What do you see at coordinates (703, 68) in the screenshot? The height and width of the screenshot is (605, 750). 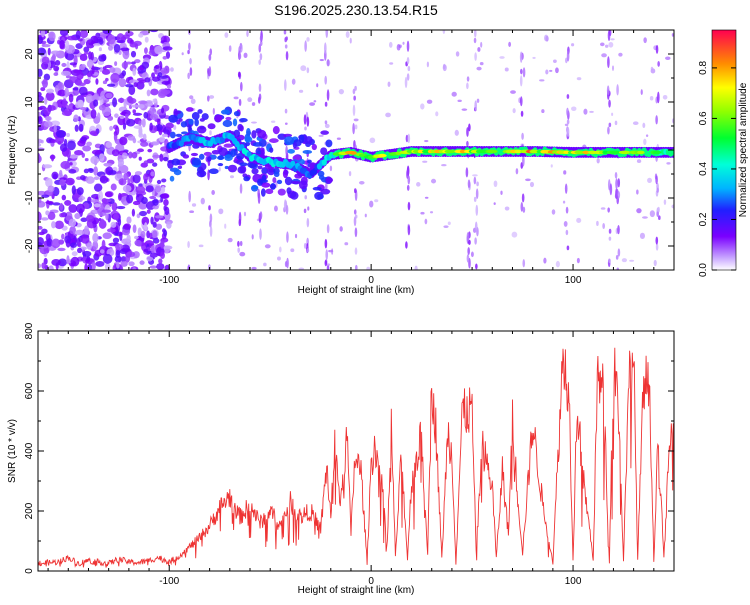 I see `colorbar-tick-label: 0.8` at bounding box center [703, 68].